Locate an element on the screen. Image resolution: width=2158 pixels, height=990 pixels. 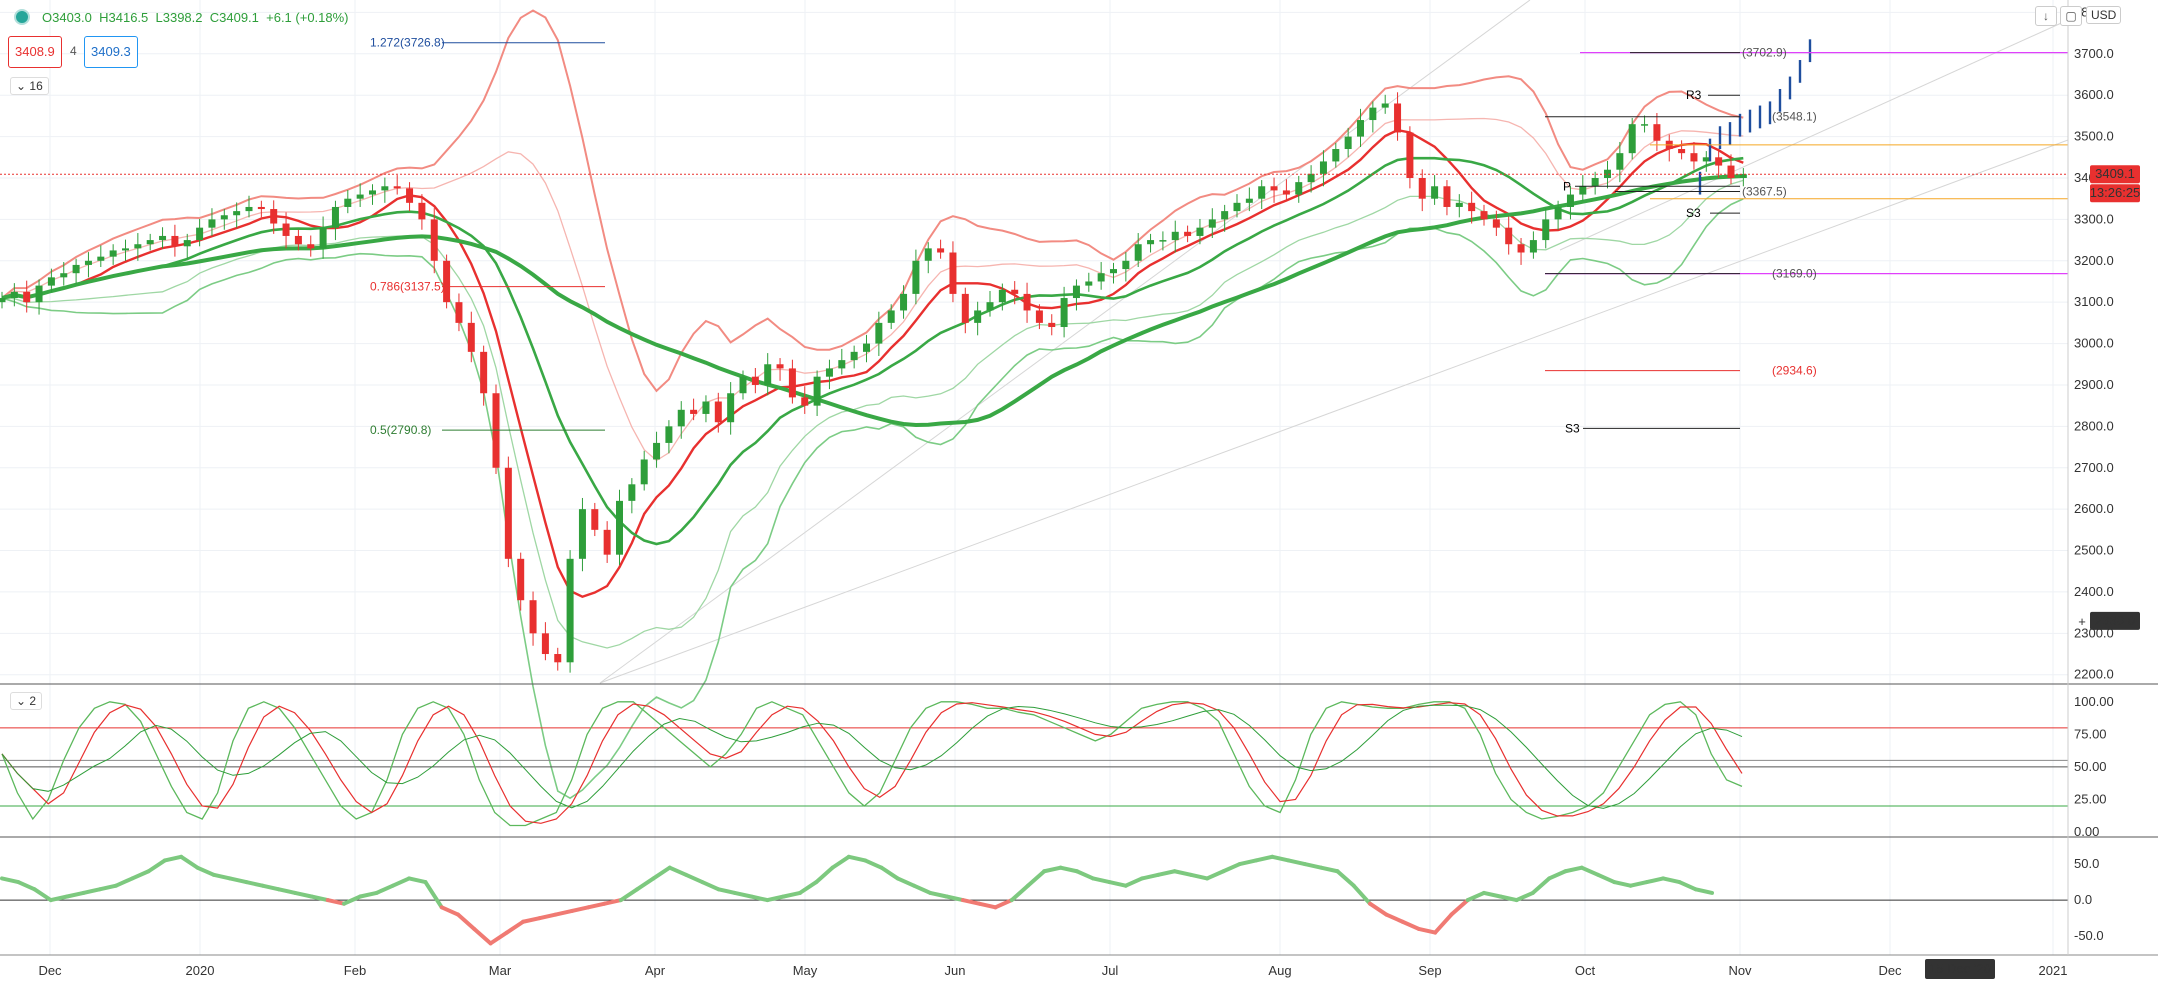
high-value: H3416.5 is located at coordinates (124, 17).